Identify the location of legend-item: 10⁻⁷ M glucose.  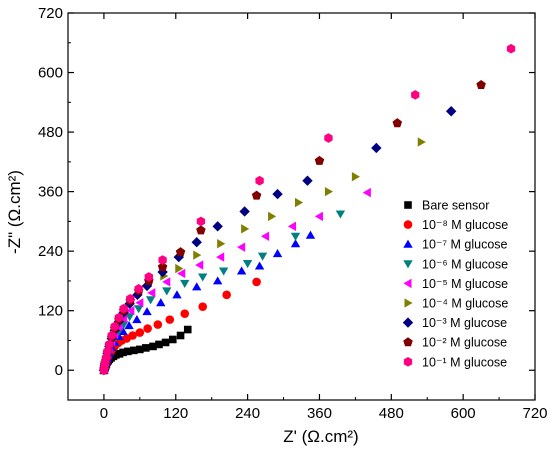
(455, 245).